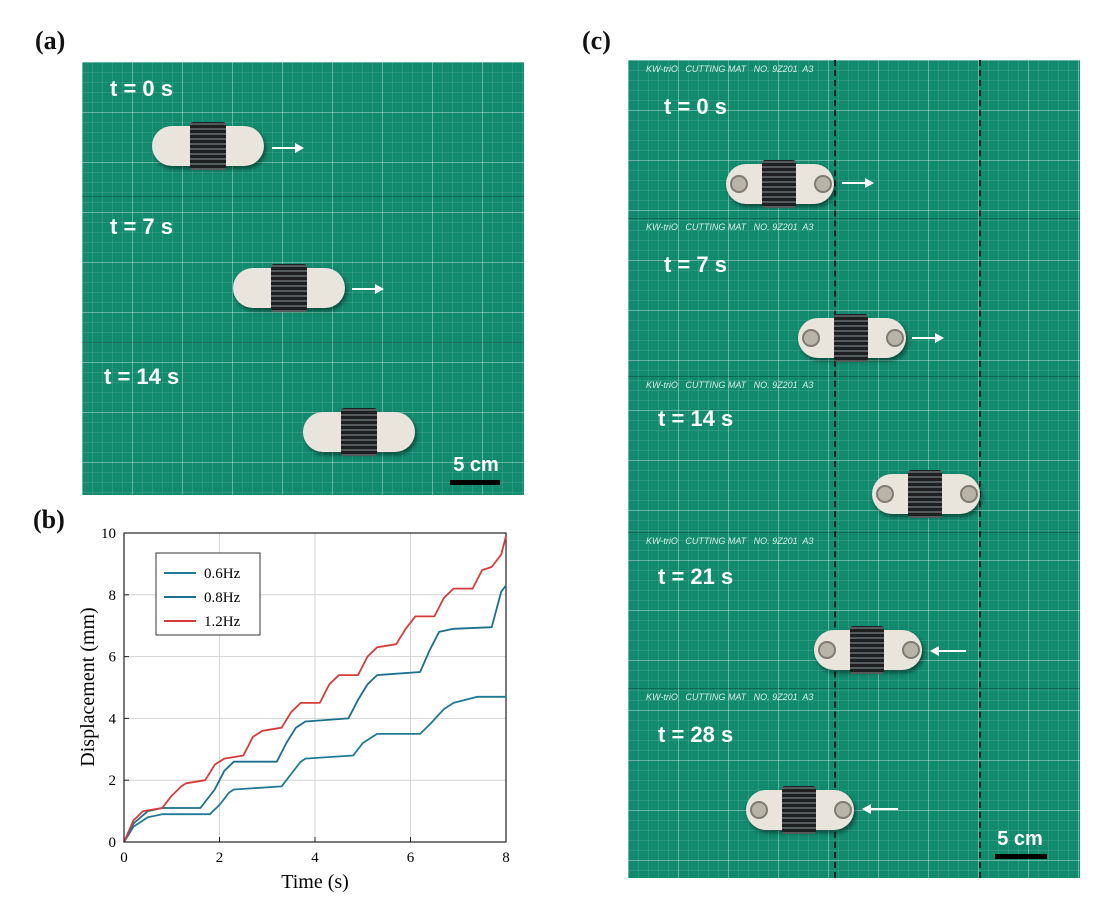 The height and width of the screenshot is (900, 1095). I want to click on x-tick-label: 8, so click(506, 858).